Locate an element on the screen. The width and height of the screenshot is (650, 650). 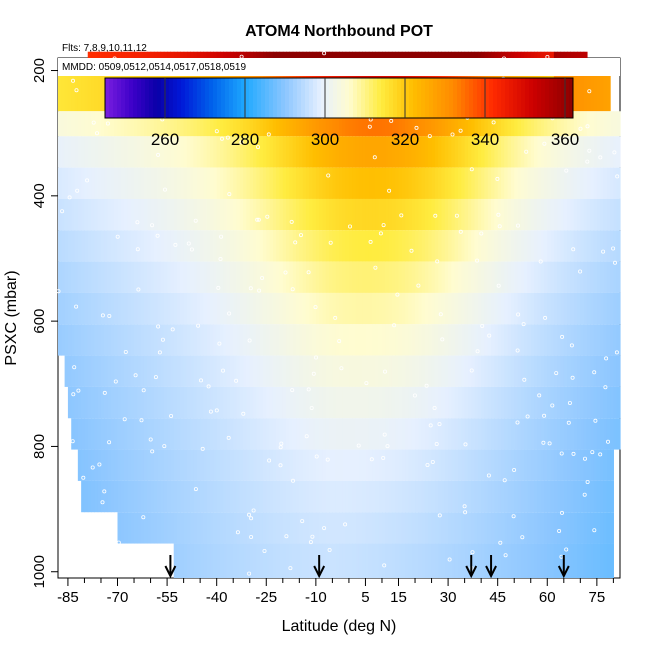
x-tick-label: 30 is located at coordinates (448, 597).